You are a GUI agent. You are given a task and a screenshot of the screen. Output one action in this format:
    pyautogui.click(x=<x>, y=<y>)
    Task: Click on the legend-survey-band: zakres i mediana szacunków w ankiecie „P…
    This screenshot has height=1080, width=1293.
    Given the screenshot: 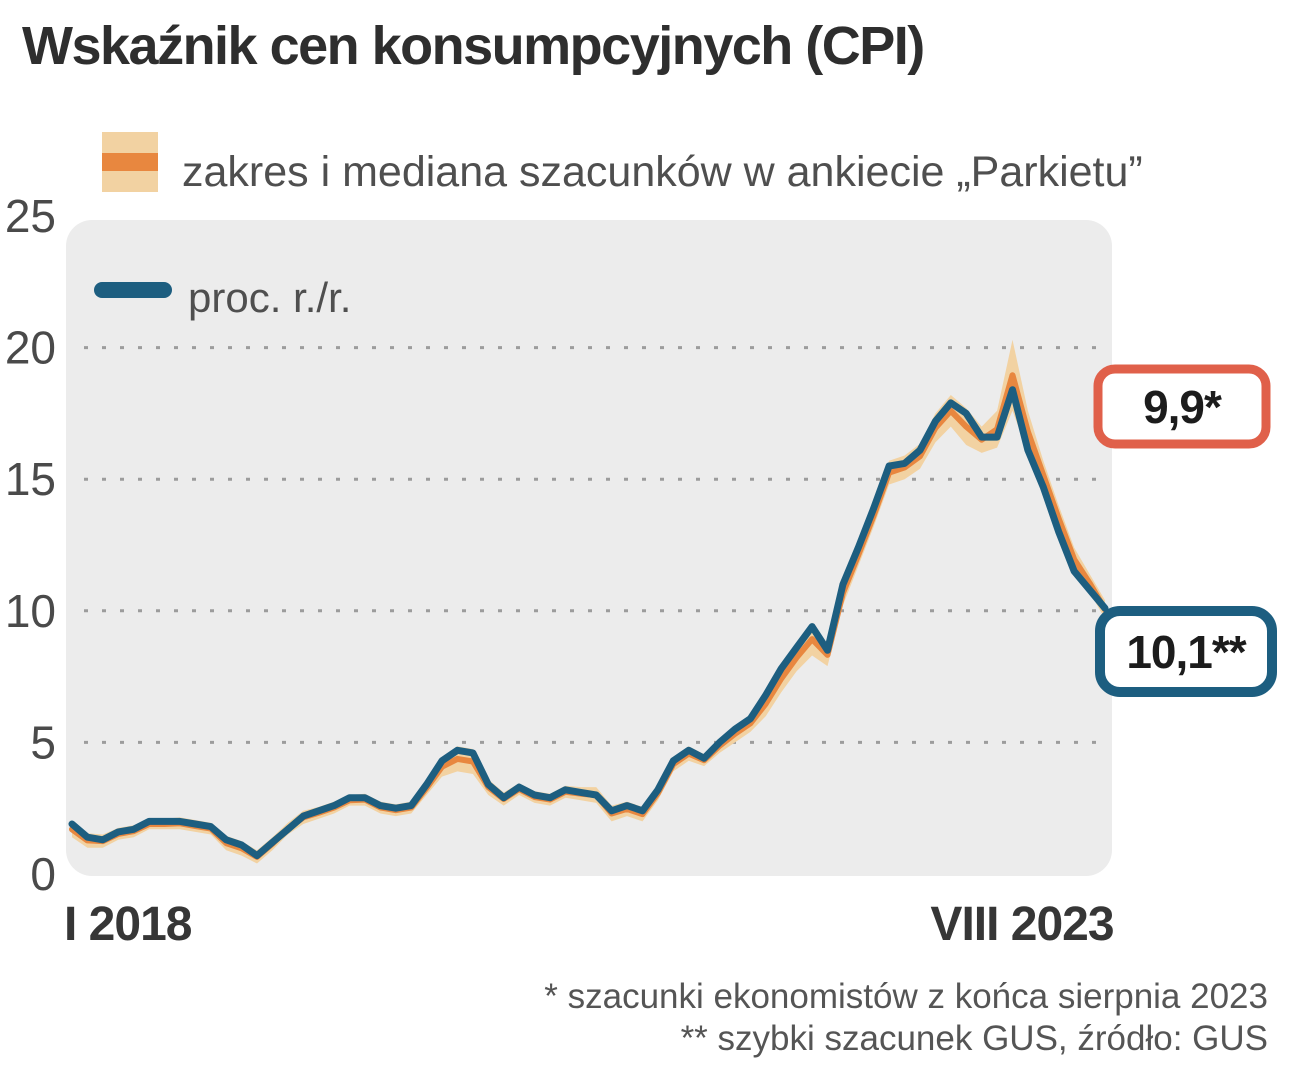 What is the action you would take?
    pyautogui.click(x=622, y=164)
    